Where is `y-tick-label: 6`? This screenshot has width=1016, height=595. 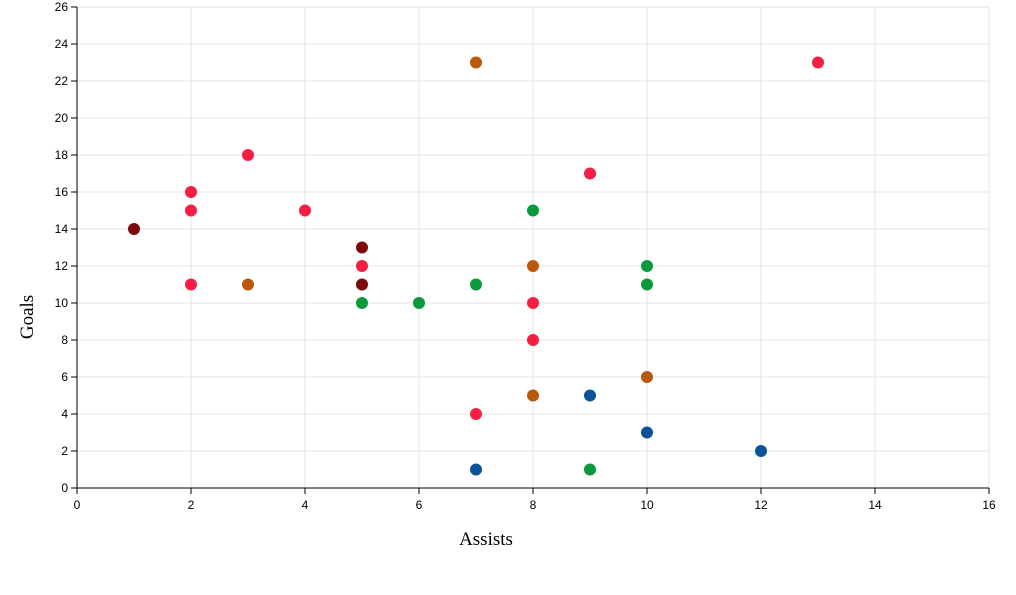 y-tick-label: 6 is located at coordinates (64, 377).